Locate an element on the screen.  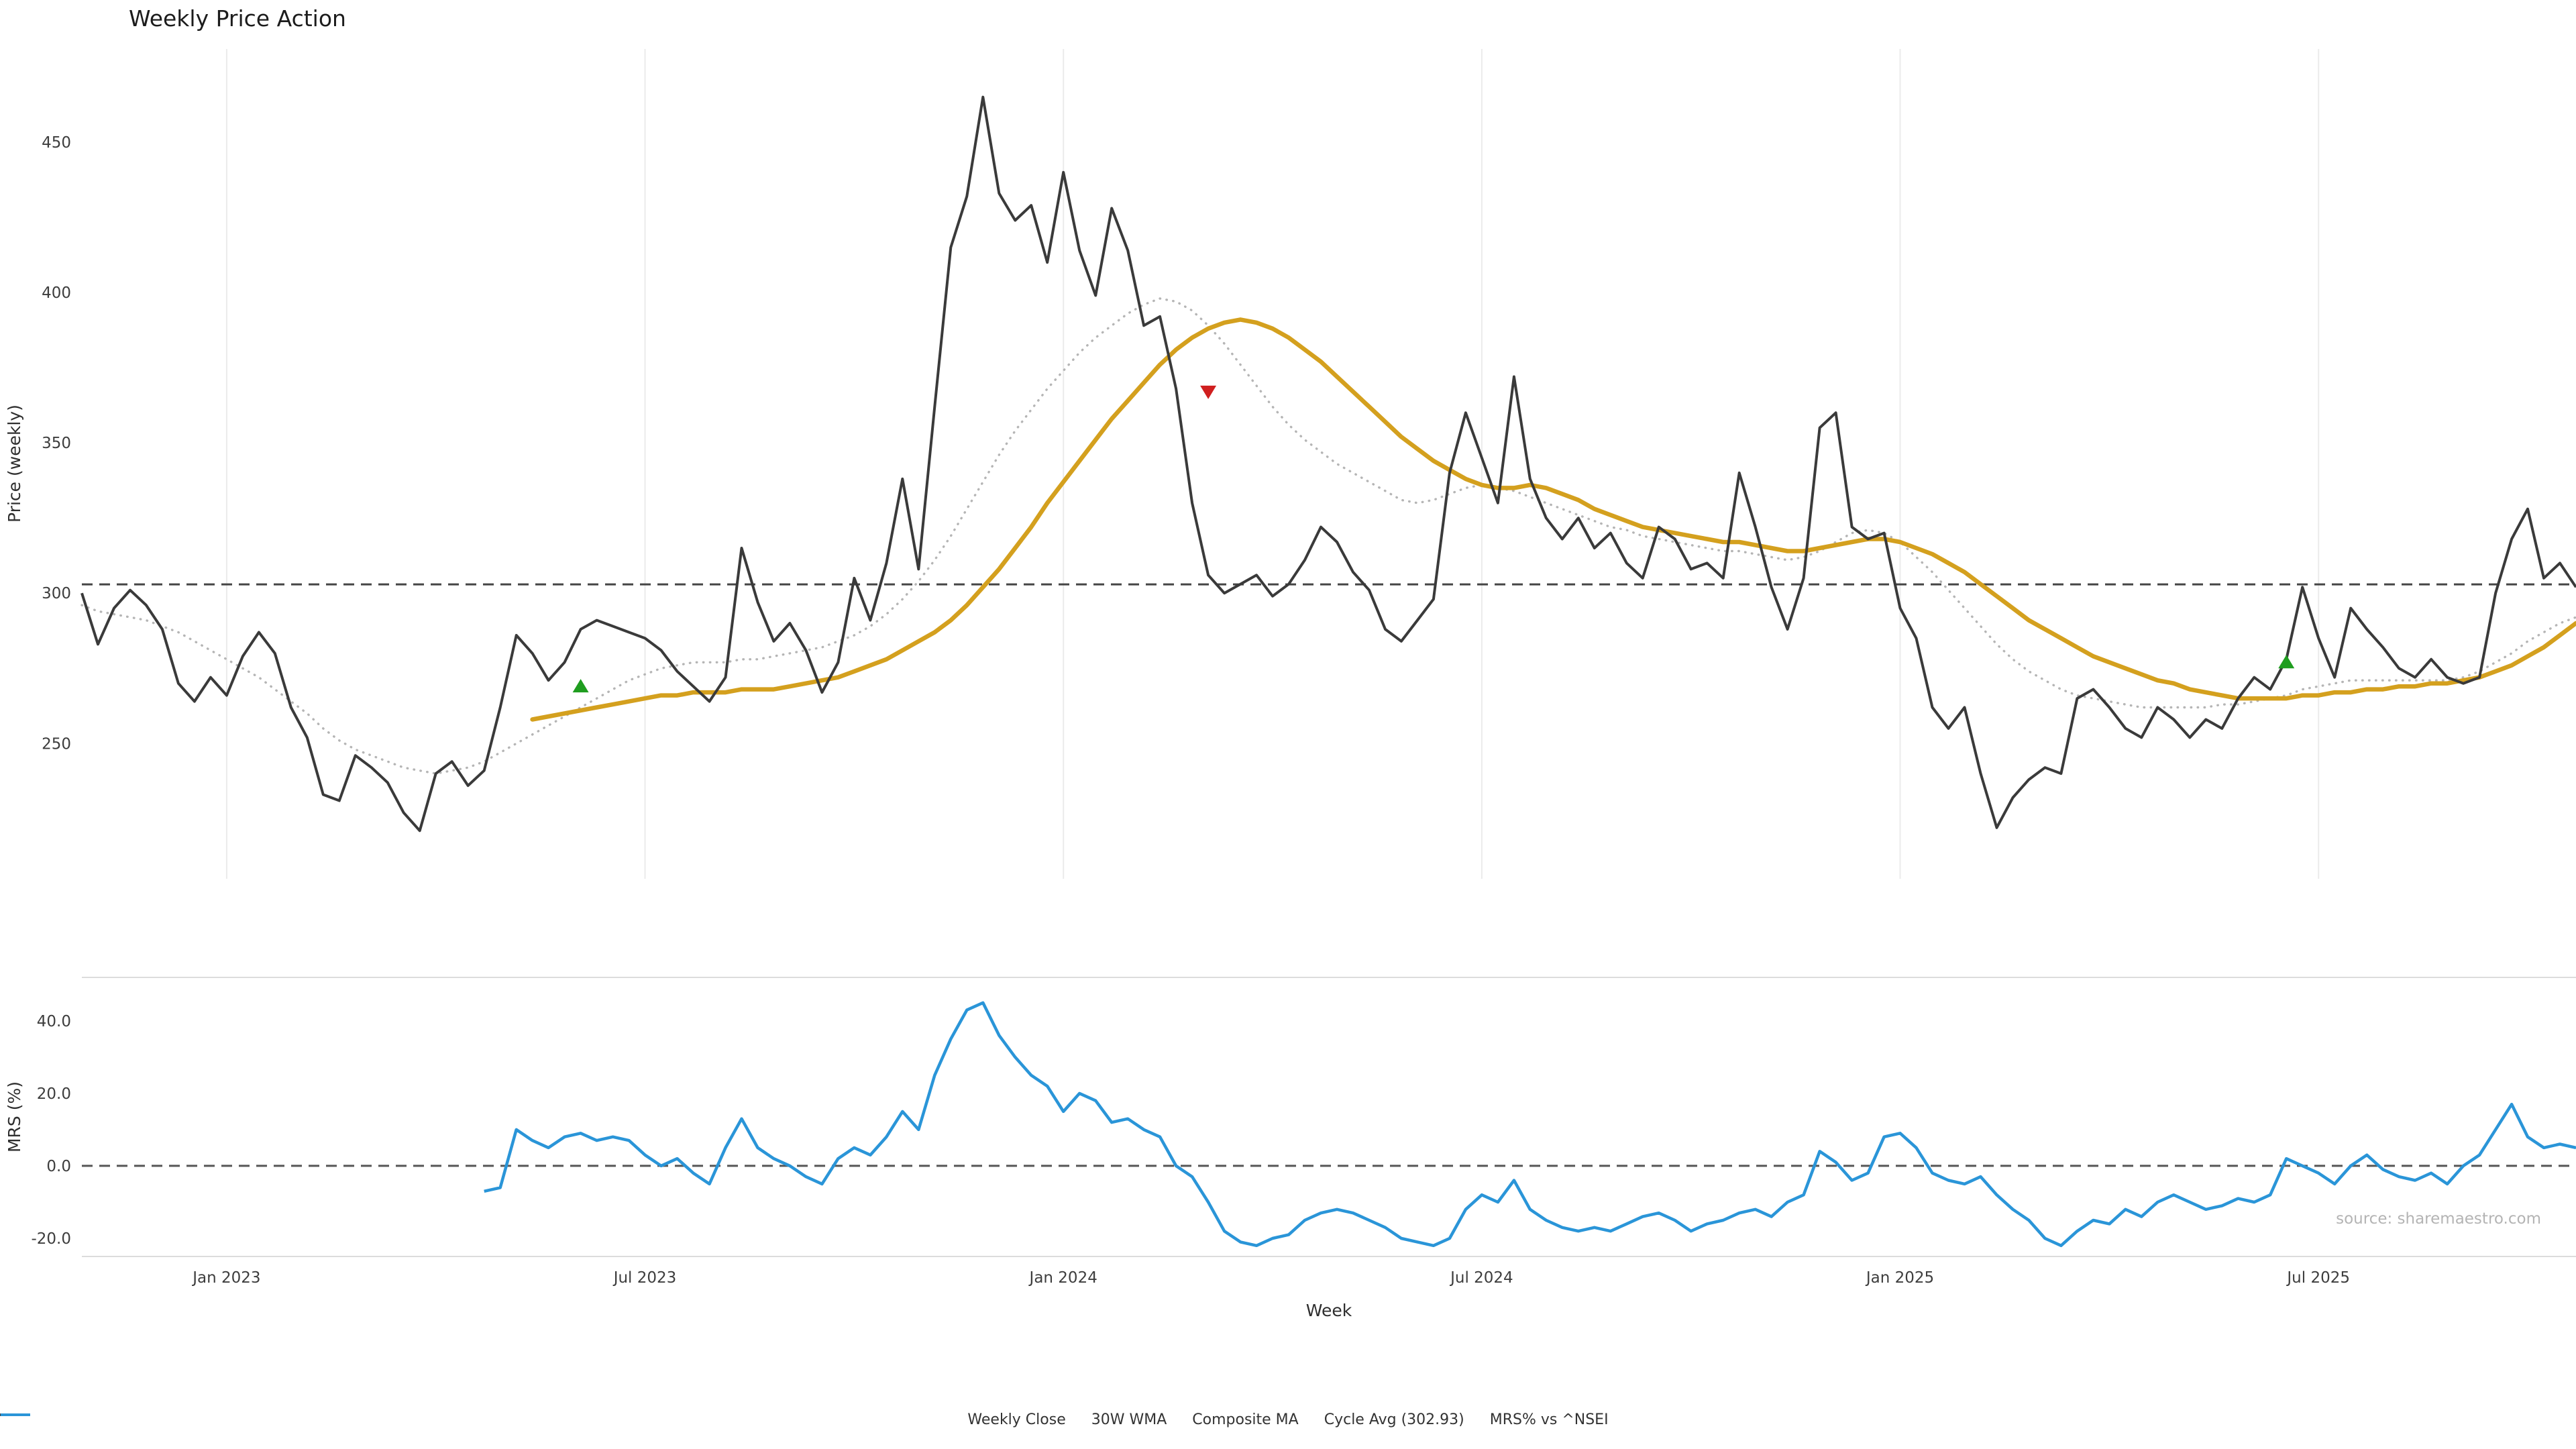
price-y-tick-label: 250 is located at coordinates (56, 744).